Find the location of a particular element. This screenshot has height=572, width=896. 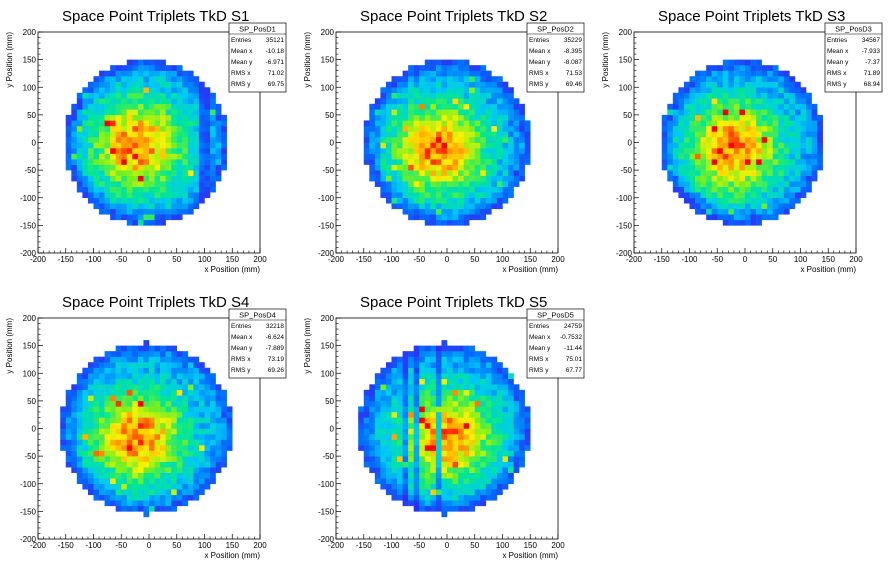

stats-box-frame is located at coordinates (555, 57).